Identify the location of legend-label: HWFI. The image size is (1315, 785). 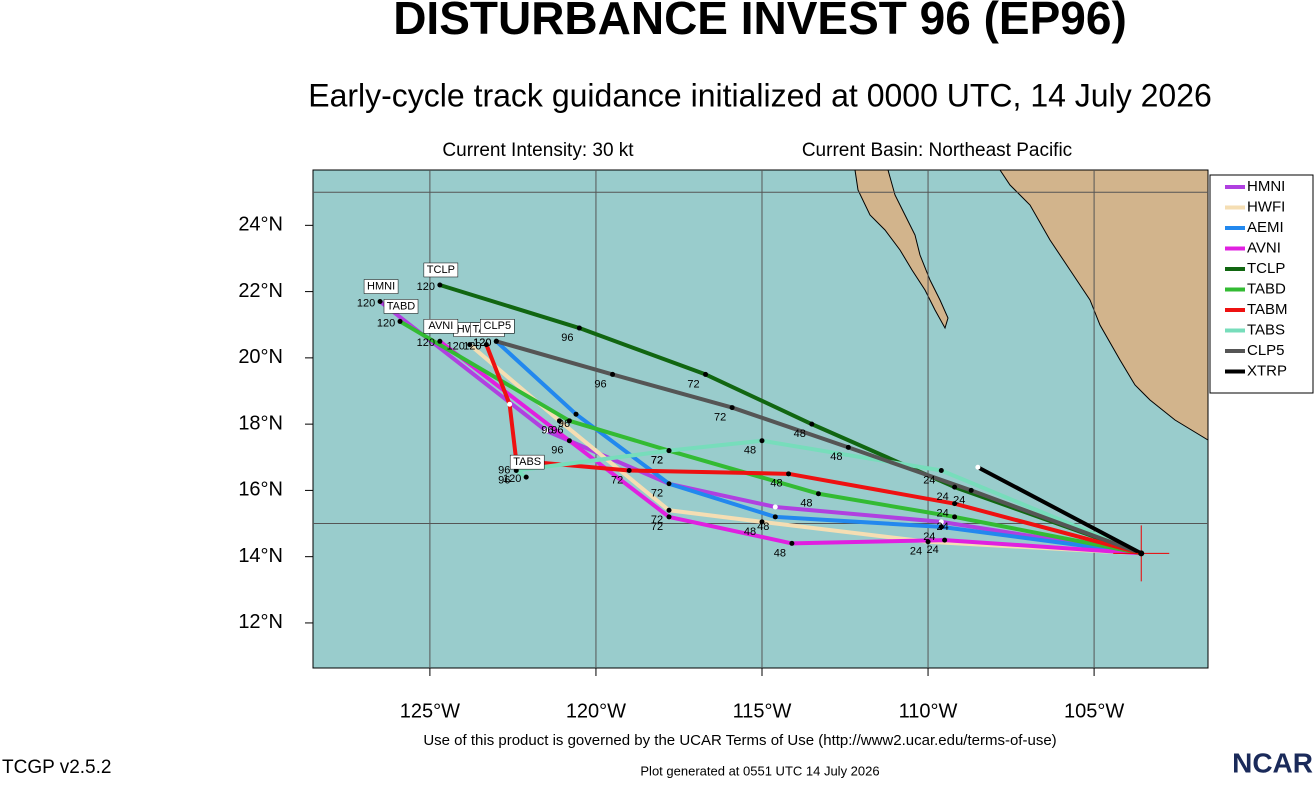
(1266, 206).